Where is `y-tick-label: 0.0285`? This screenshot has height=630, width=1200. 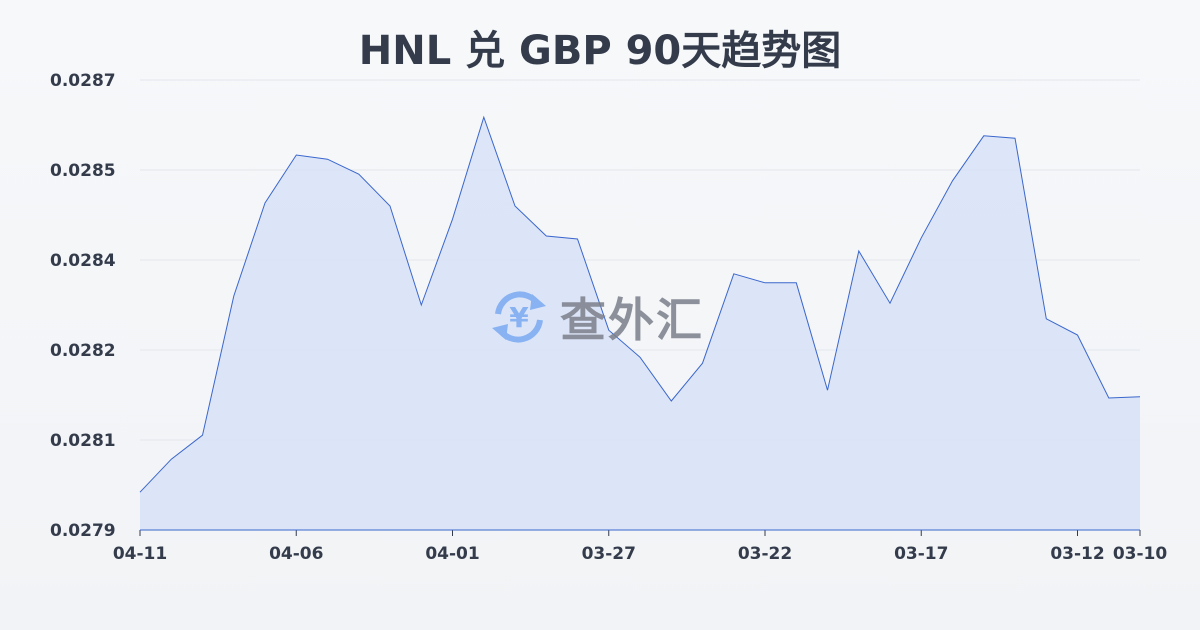
y-tick-label: 0.0285 is located at coordinates (83, 171).